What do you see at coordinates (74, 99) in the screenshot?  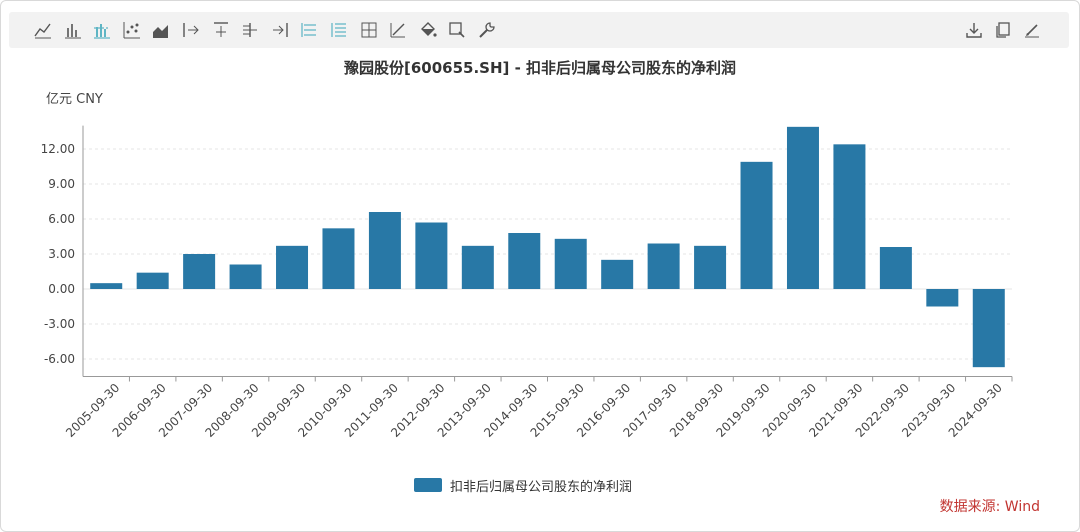 I see `y-axis-unit: 亿元 CNY` at bounding box center [74, 99].